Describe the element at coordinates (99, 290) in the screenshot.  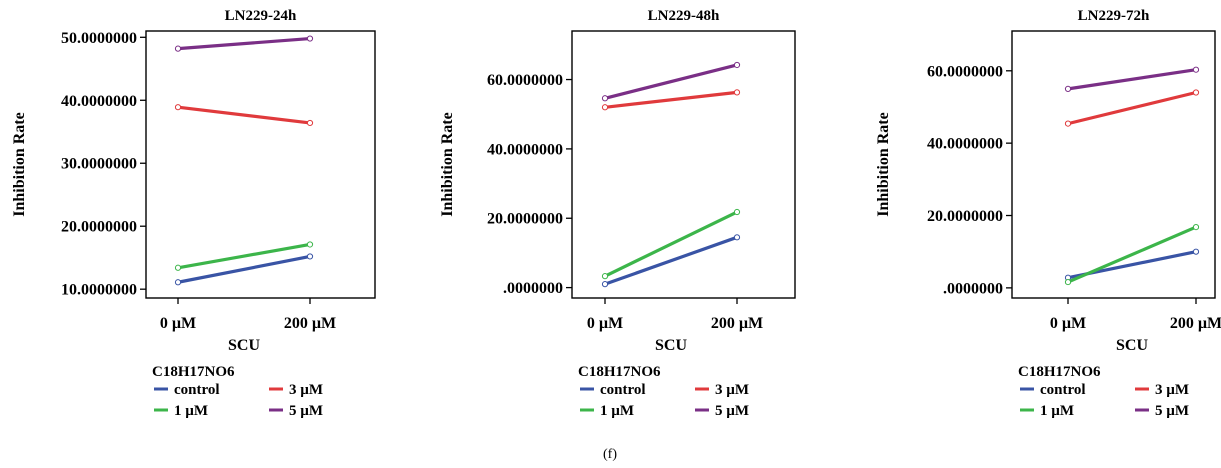
I see `y-tick-label: 10.0000000` at that location.